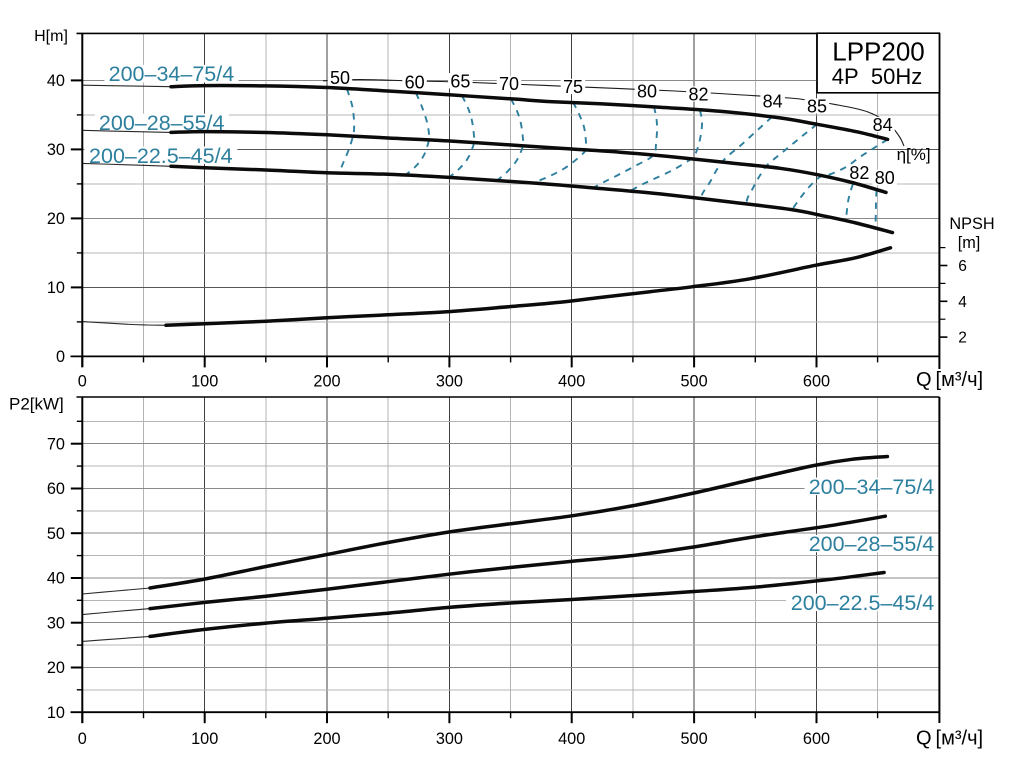 The height and width of the screenshot is (772, 1032). Describe the element at coordinates (962, 302) in the screenshot. I see `svg-text: 4` at that location.